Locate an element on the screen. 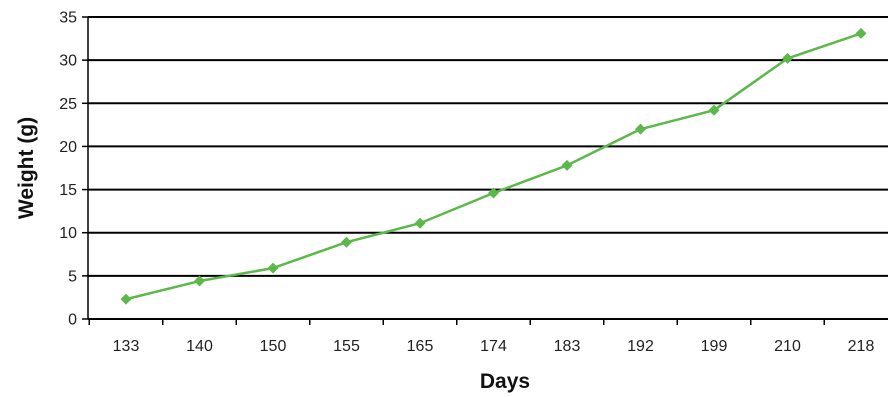  y-tick-label: 20 is located at coordinates (68, 147).